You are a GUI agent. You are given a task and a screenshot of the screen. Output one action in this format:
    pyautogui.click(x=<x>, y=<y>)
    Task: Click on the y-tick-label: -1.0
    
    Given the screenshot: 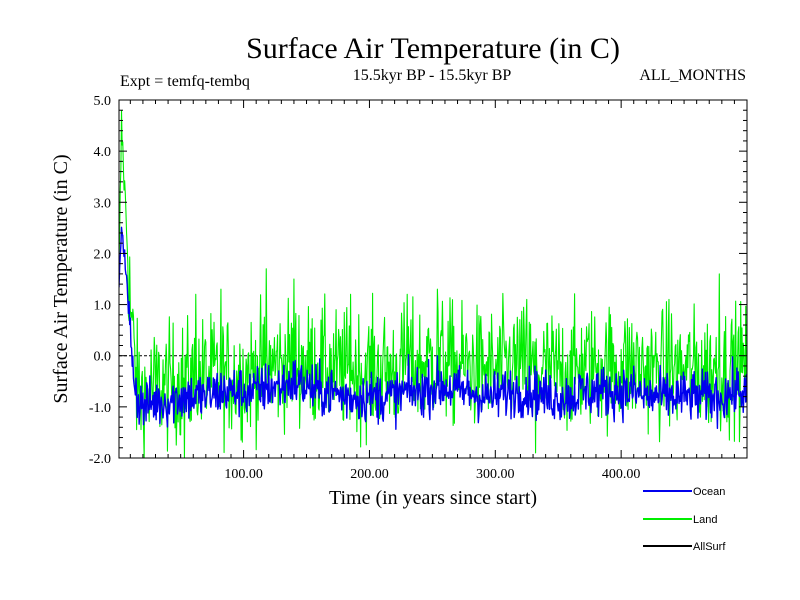 What is the action you would take?
    pyautogui.click(x=100, y=408)
    